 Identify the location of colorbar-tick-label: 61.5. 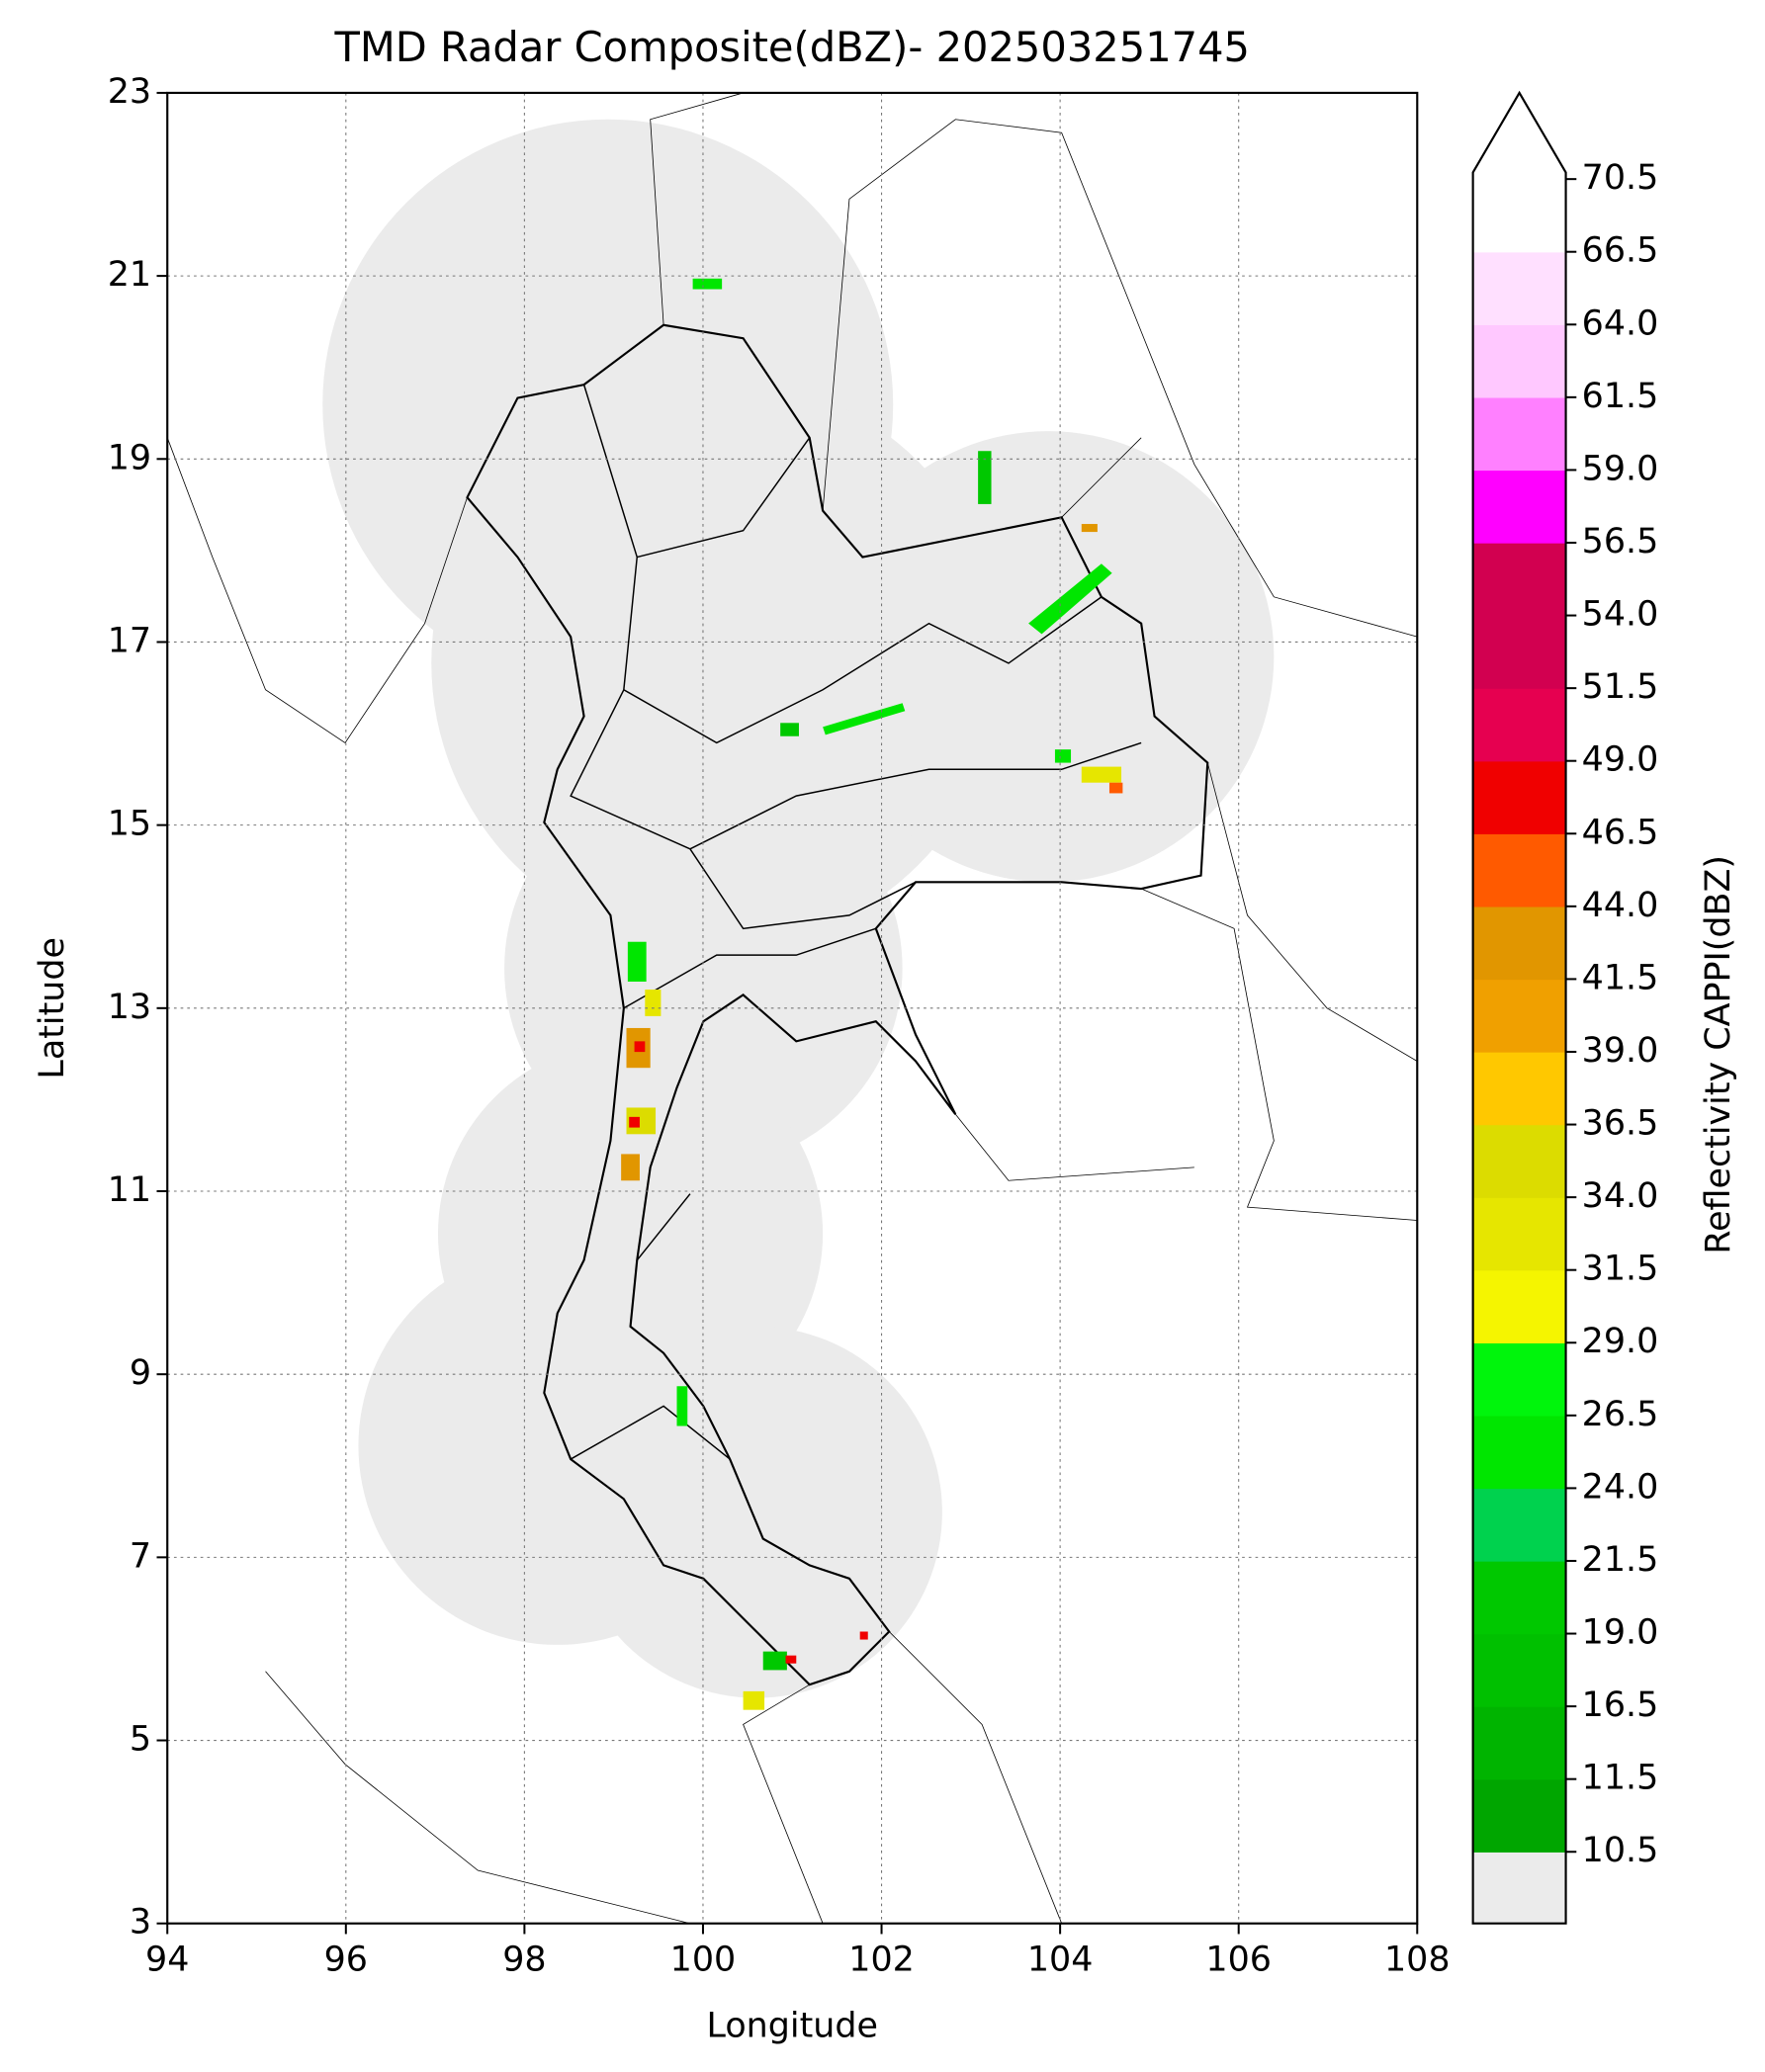
(1620, 397).